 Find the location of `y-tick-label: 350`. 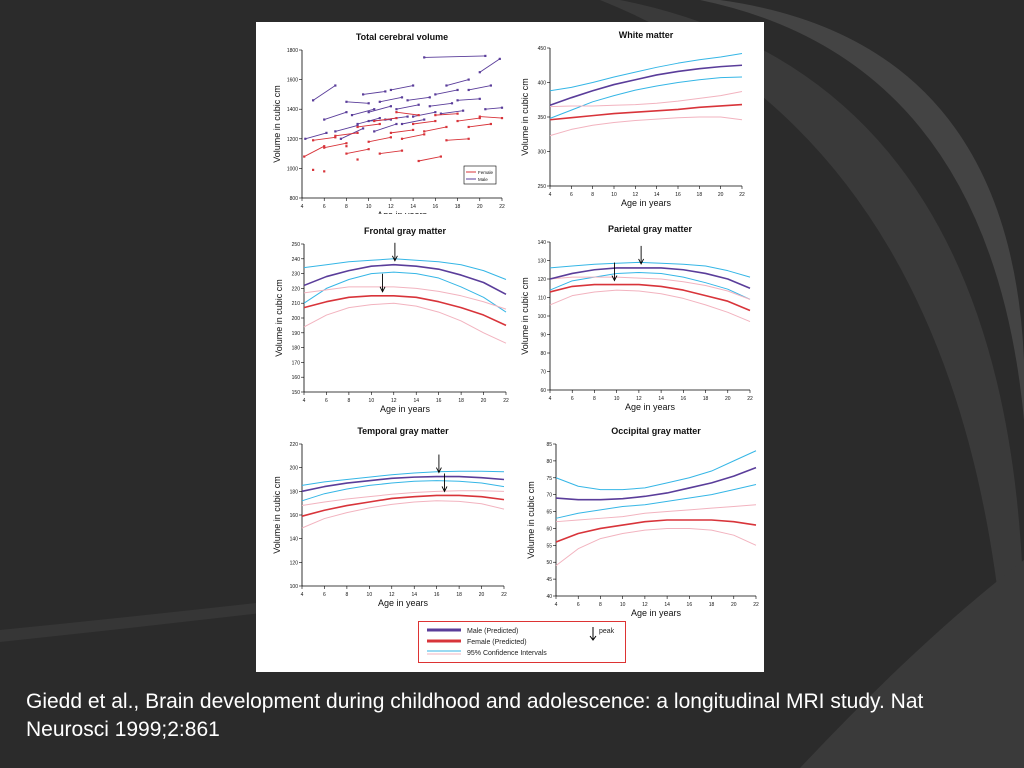

y-tick-label: 350 is located at coordinates (542, 118).